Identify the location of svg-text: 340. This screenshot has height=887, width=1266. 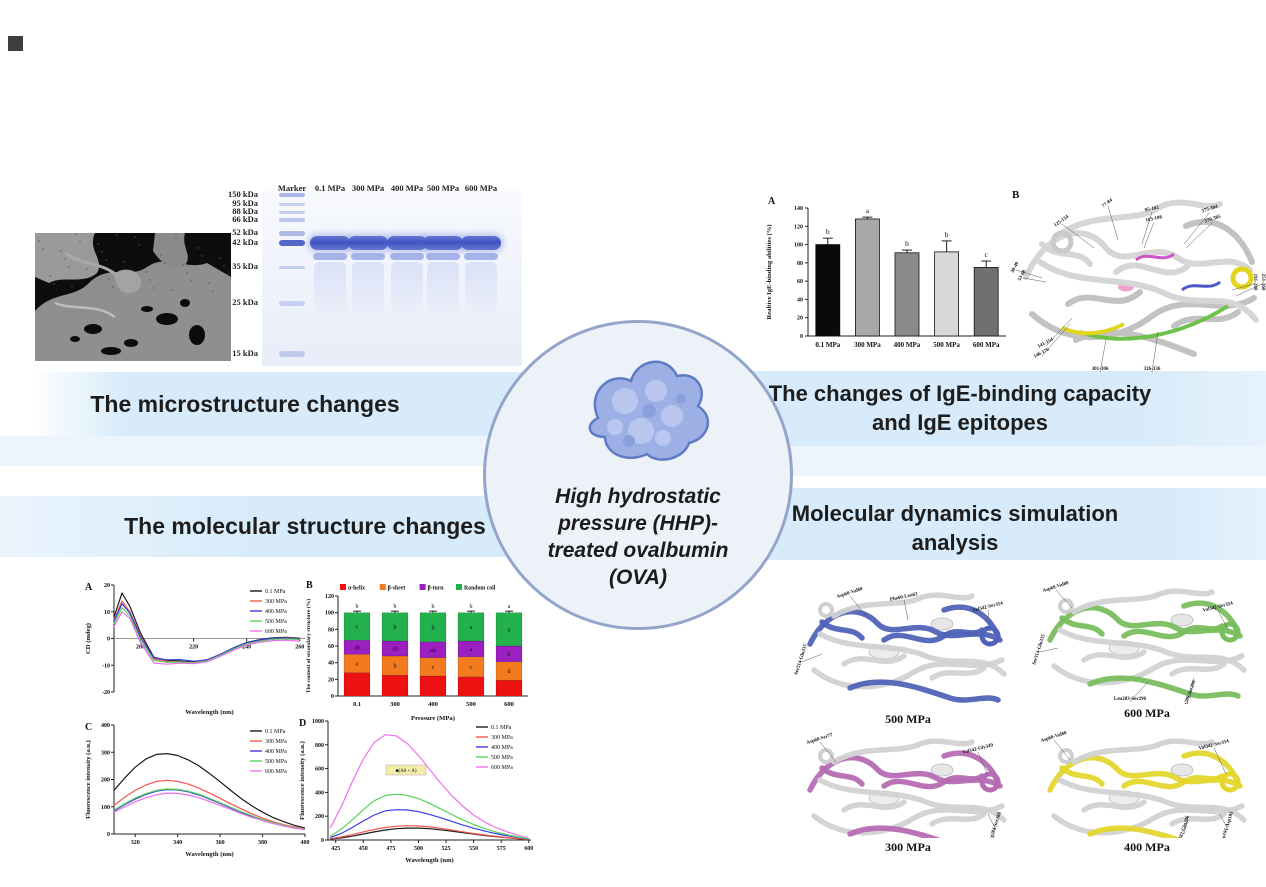
(177, 843).